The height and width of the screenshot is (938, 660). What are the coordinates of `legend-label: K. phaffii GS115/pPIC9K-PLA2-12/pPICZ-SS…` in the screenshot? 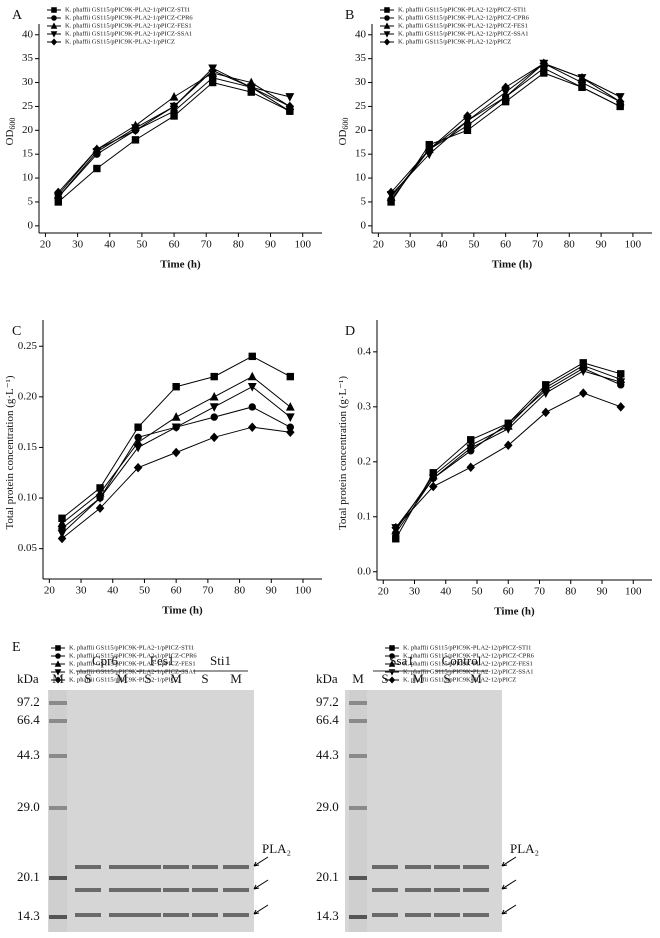 It's located at (468, 671).